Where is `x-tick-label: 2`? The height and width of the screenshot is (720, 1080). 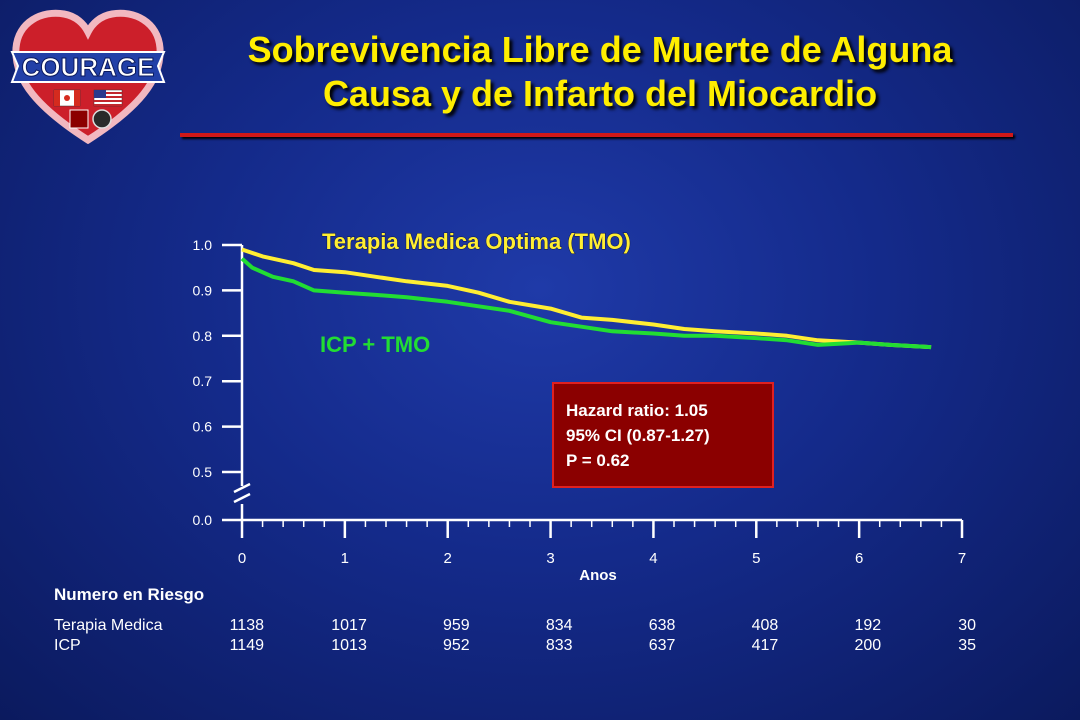 x-tick-label: 2 is located at coordinates (448, 558).